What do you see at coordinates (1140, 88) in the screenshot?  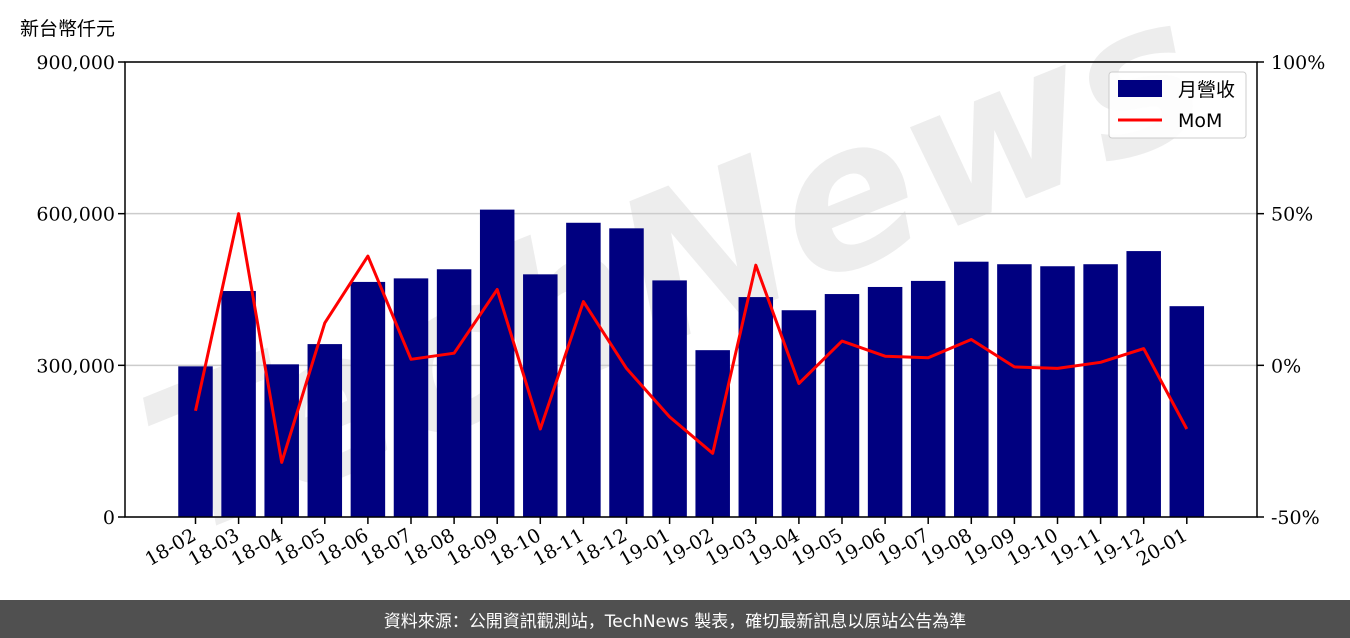 I see `legend-bar-swatch` at bounding box center [1140, 88].